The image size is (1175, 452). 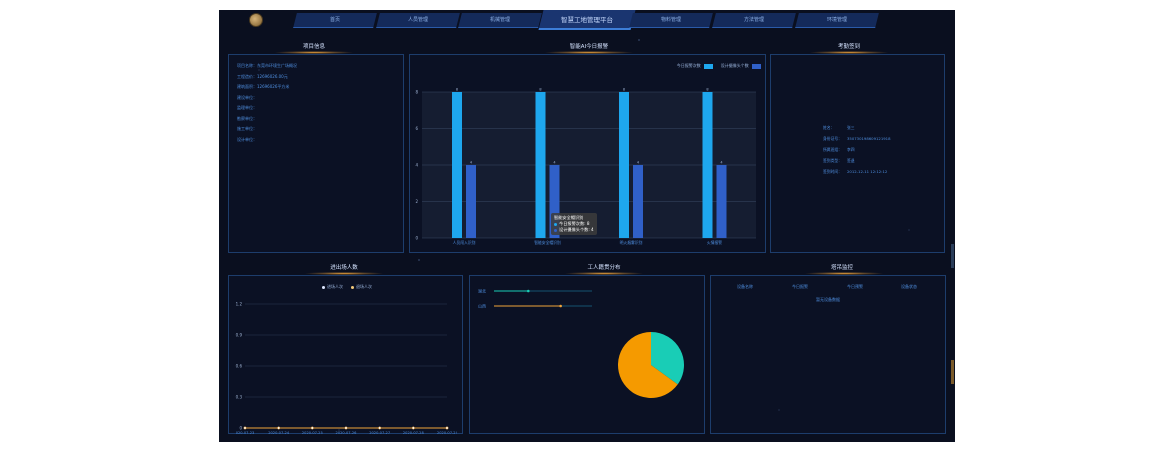 What do you see at coordinates (714, 242) in the screenshot?
I see `x-tick-label: 火情报警` at bounding box center [714, 242].